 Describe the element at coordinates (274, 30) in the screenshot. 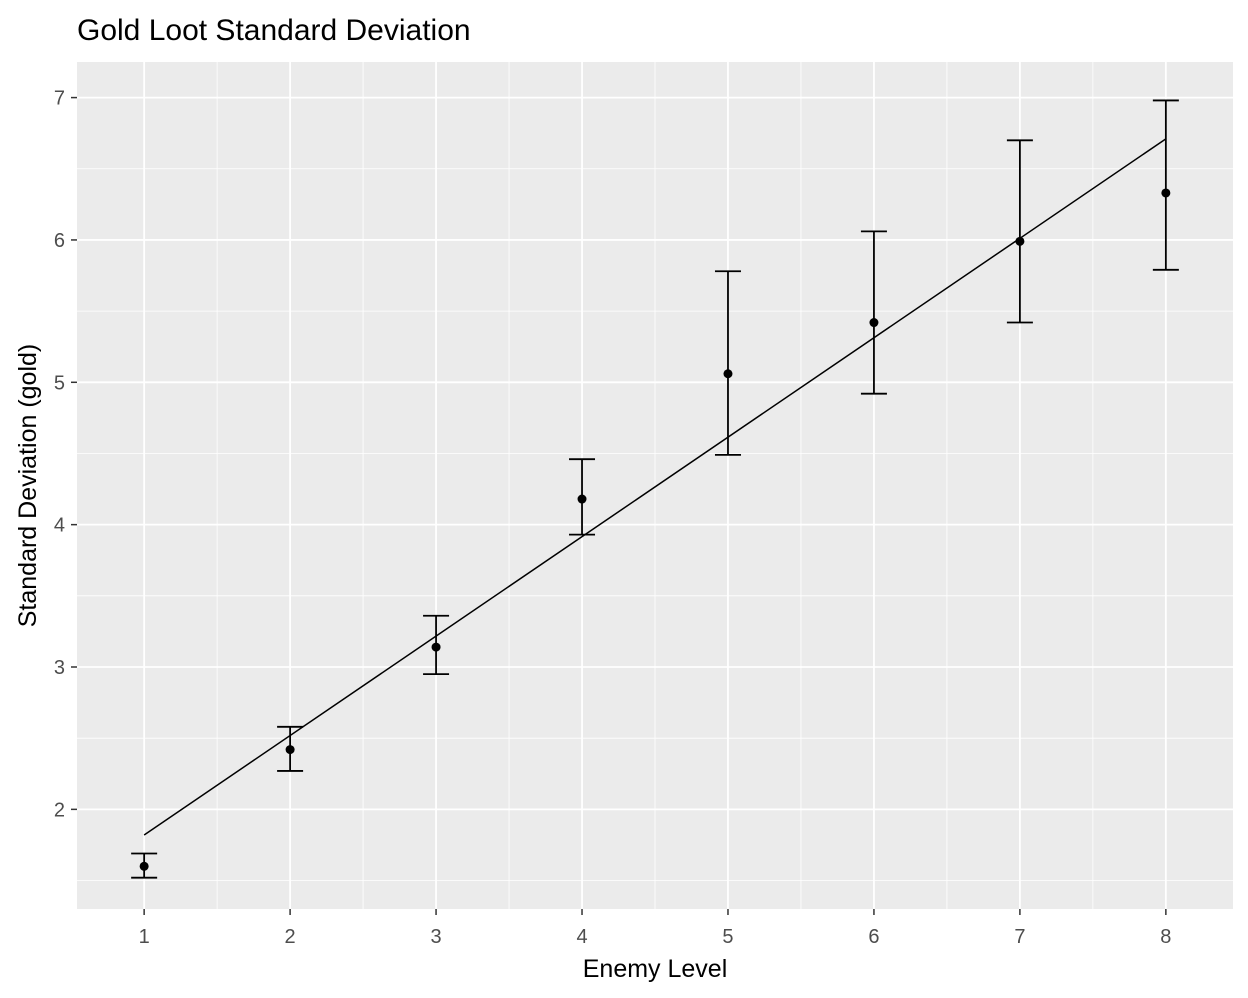

I see `chart-title: Gold Loot Standard Deviation` at that location.